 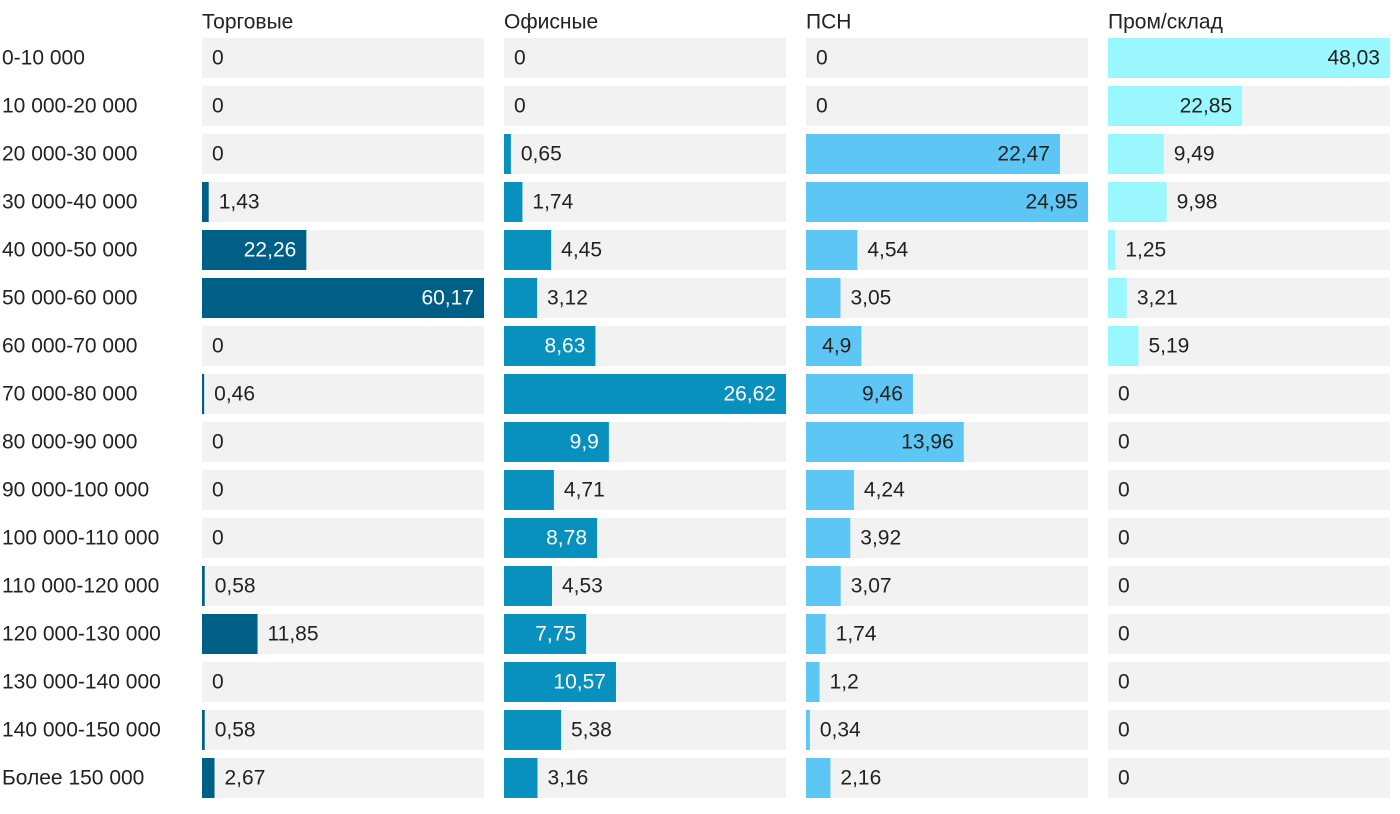 What do you see at coordinates (69, 202) in the screenshot?
I see `category-label: 30 000-40 000` at bounding box center [69, 202].